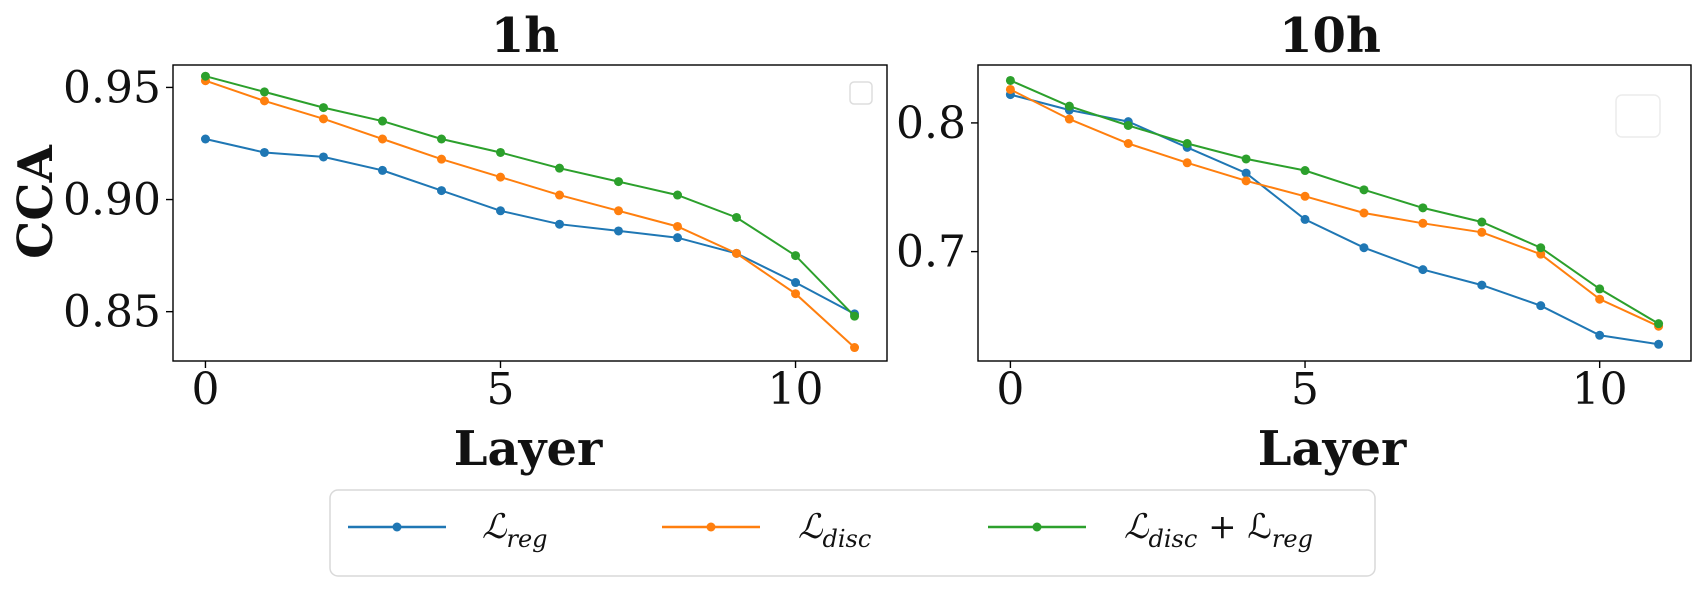  Describe the element at coordinates (112, 312) in the screenshot. I see `y-tick-label: 0.85` at that location.